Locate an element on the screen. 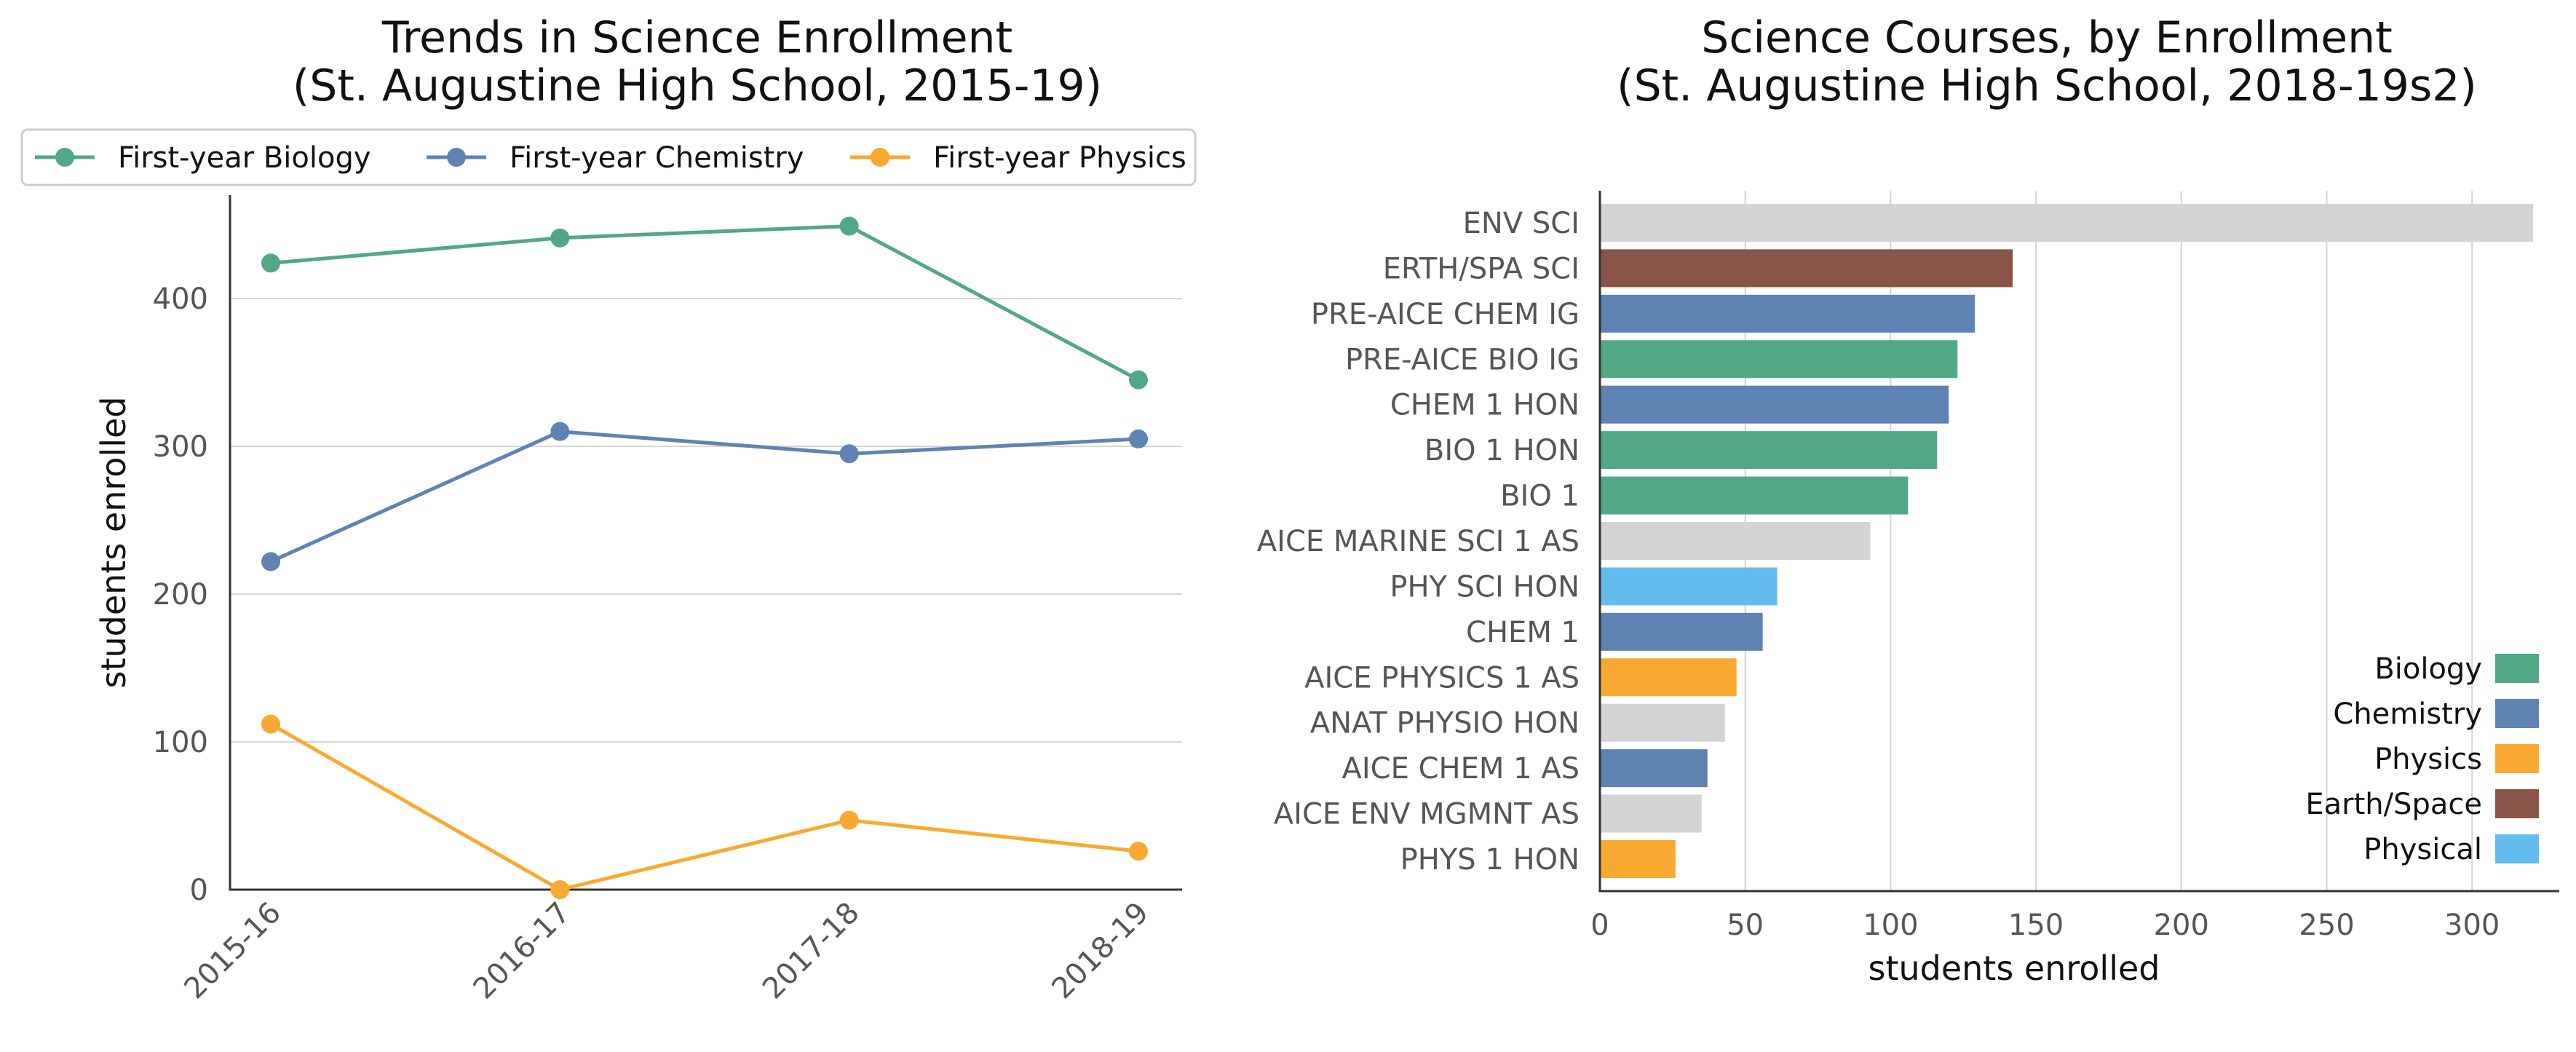  x-tick-label: 0 is located at coordinates (1599, 926).